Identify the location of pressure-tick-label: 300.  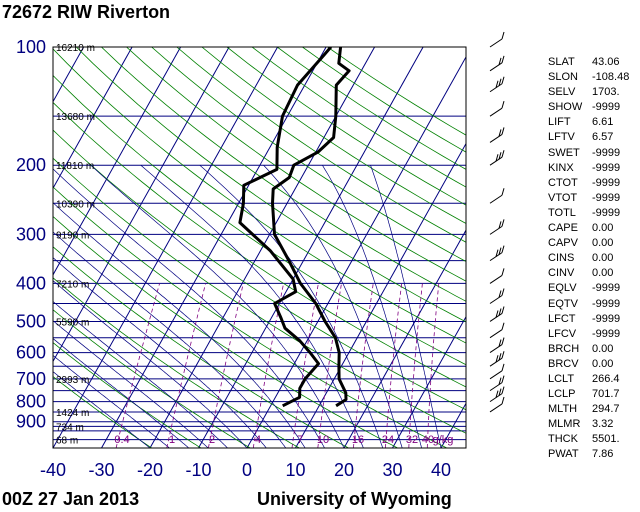
(31, 234).